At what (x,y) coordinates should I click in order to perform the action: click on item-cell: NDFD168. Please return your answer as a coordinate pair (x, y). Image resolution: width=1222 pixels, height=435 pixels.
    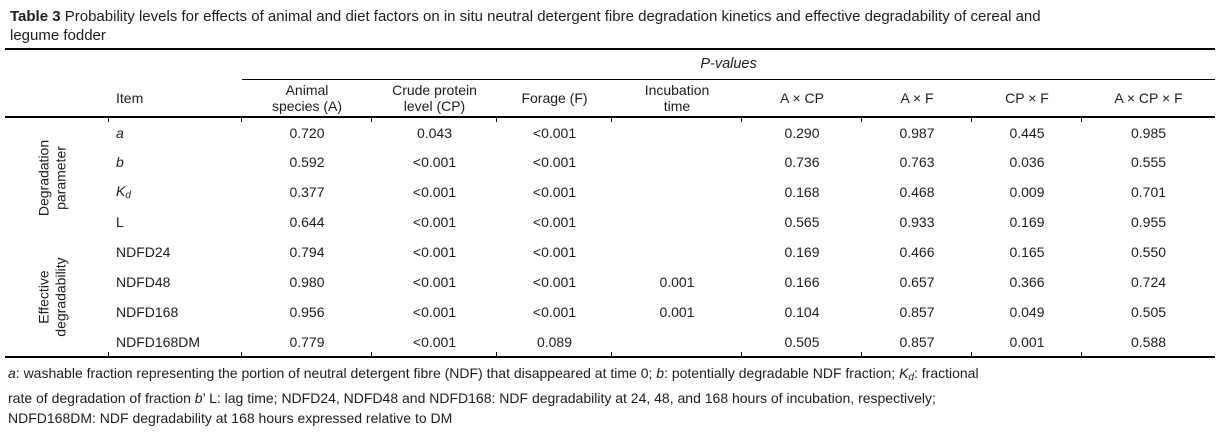
    Looking at the image, I should click on (147, 312).